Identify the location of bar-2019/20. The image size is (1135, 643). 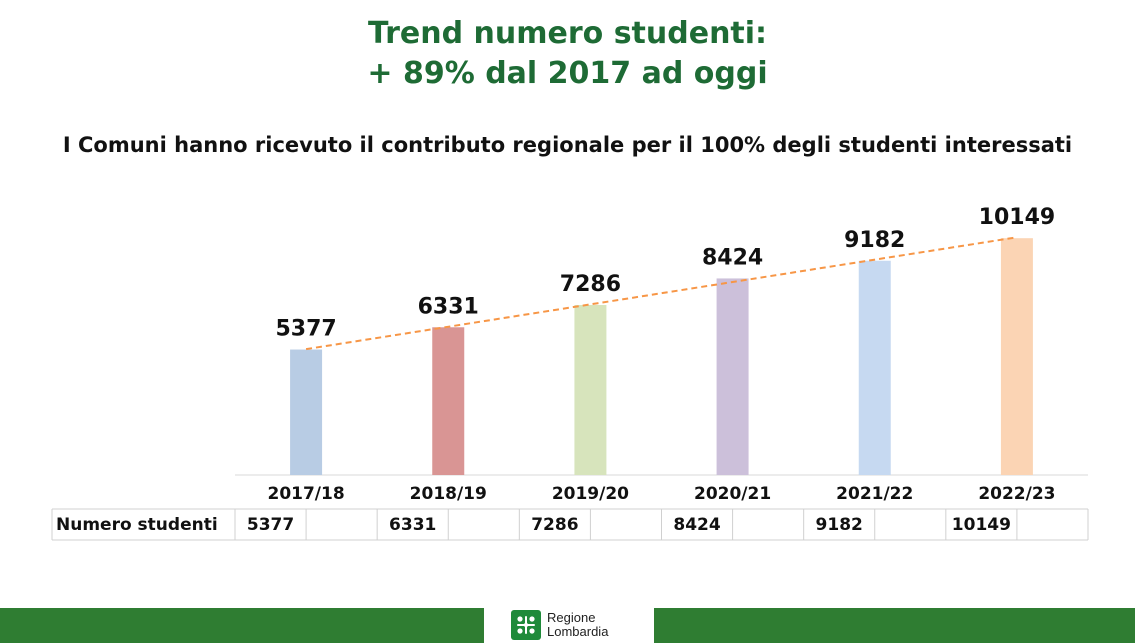
(590, 389).